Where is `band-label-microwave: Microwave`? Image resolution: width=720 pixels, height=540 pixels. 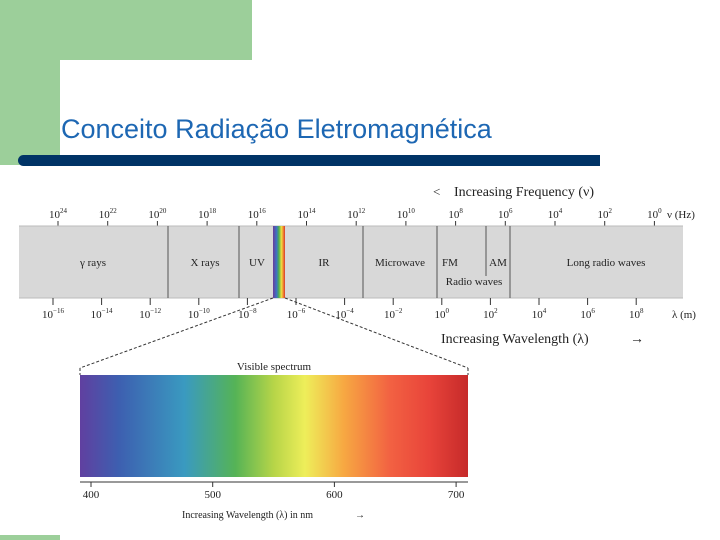
band-label-microwave: Microwave is located at coordinates (400, 263).